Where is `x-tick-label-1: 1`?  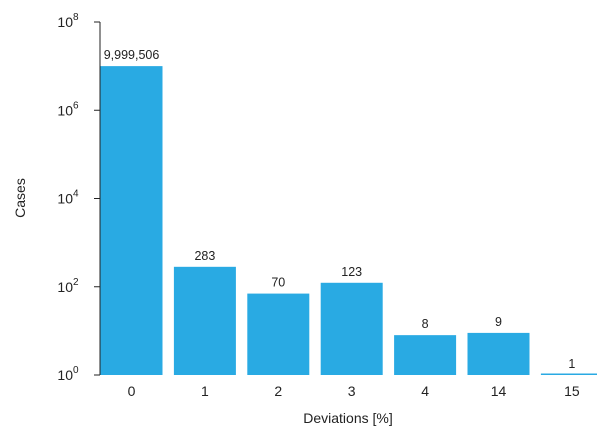 x-tick-label-1: 1 is located at coordinates (205, 391).